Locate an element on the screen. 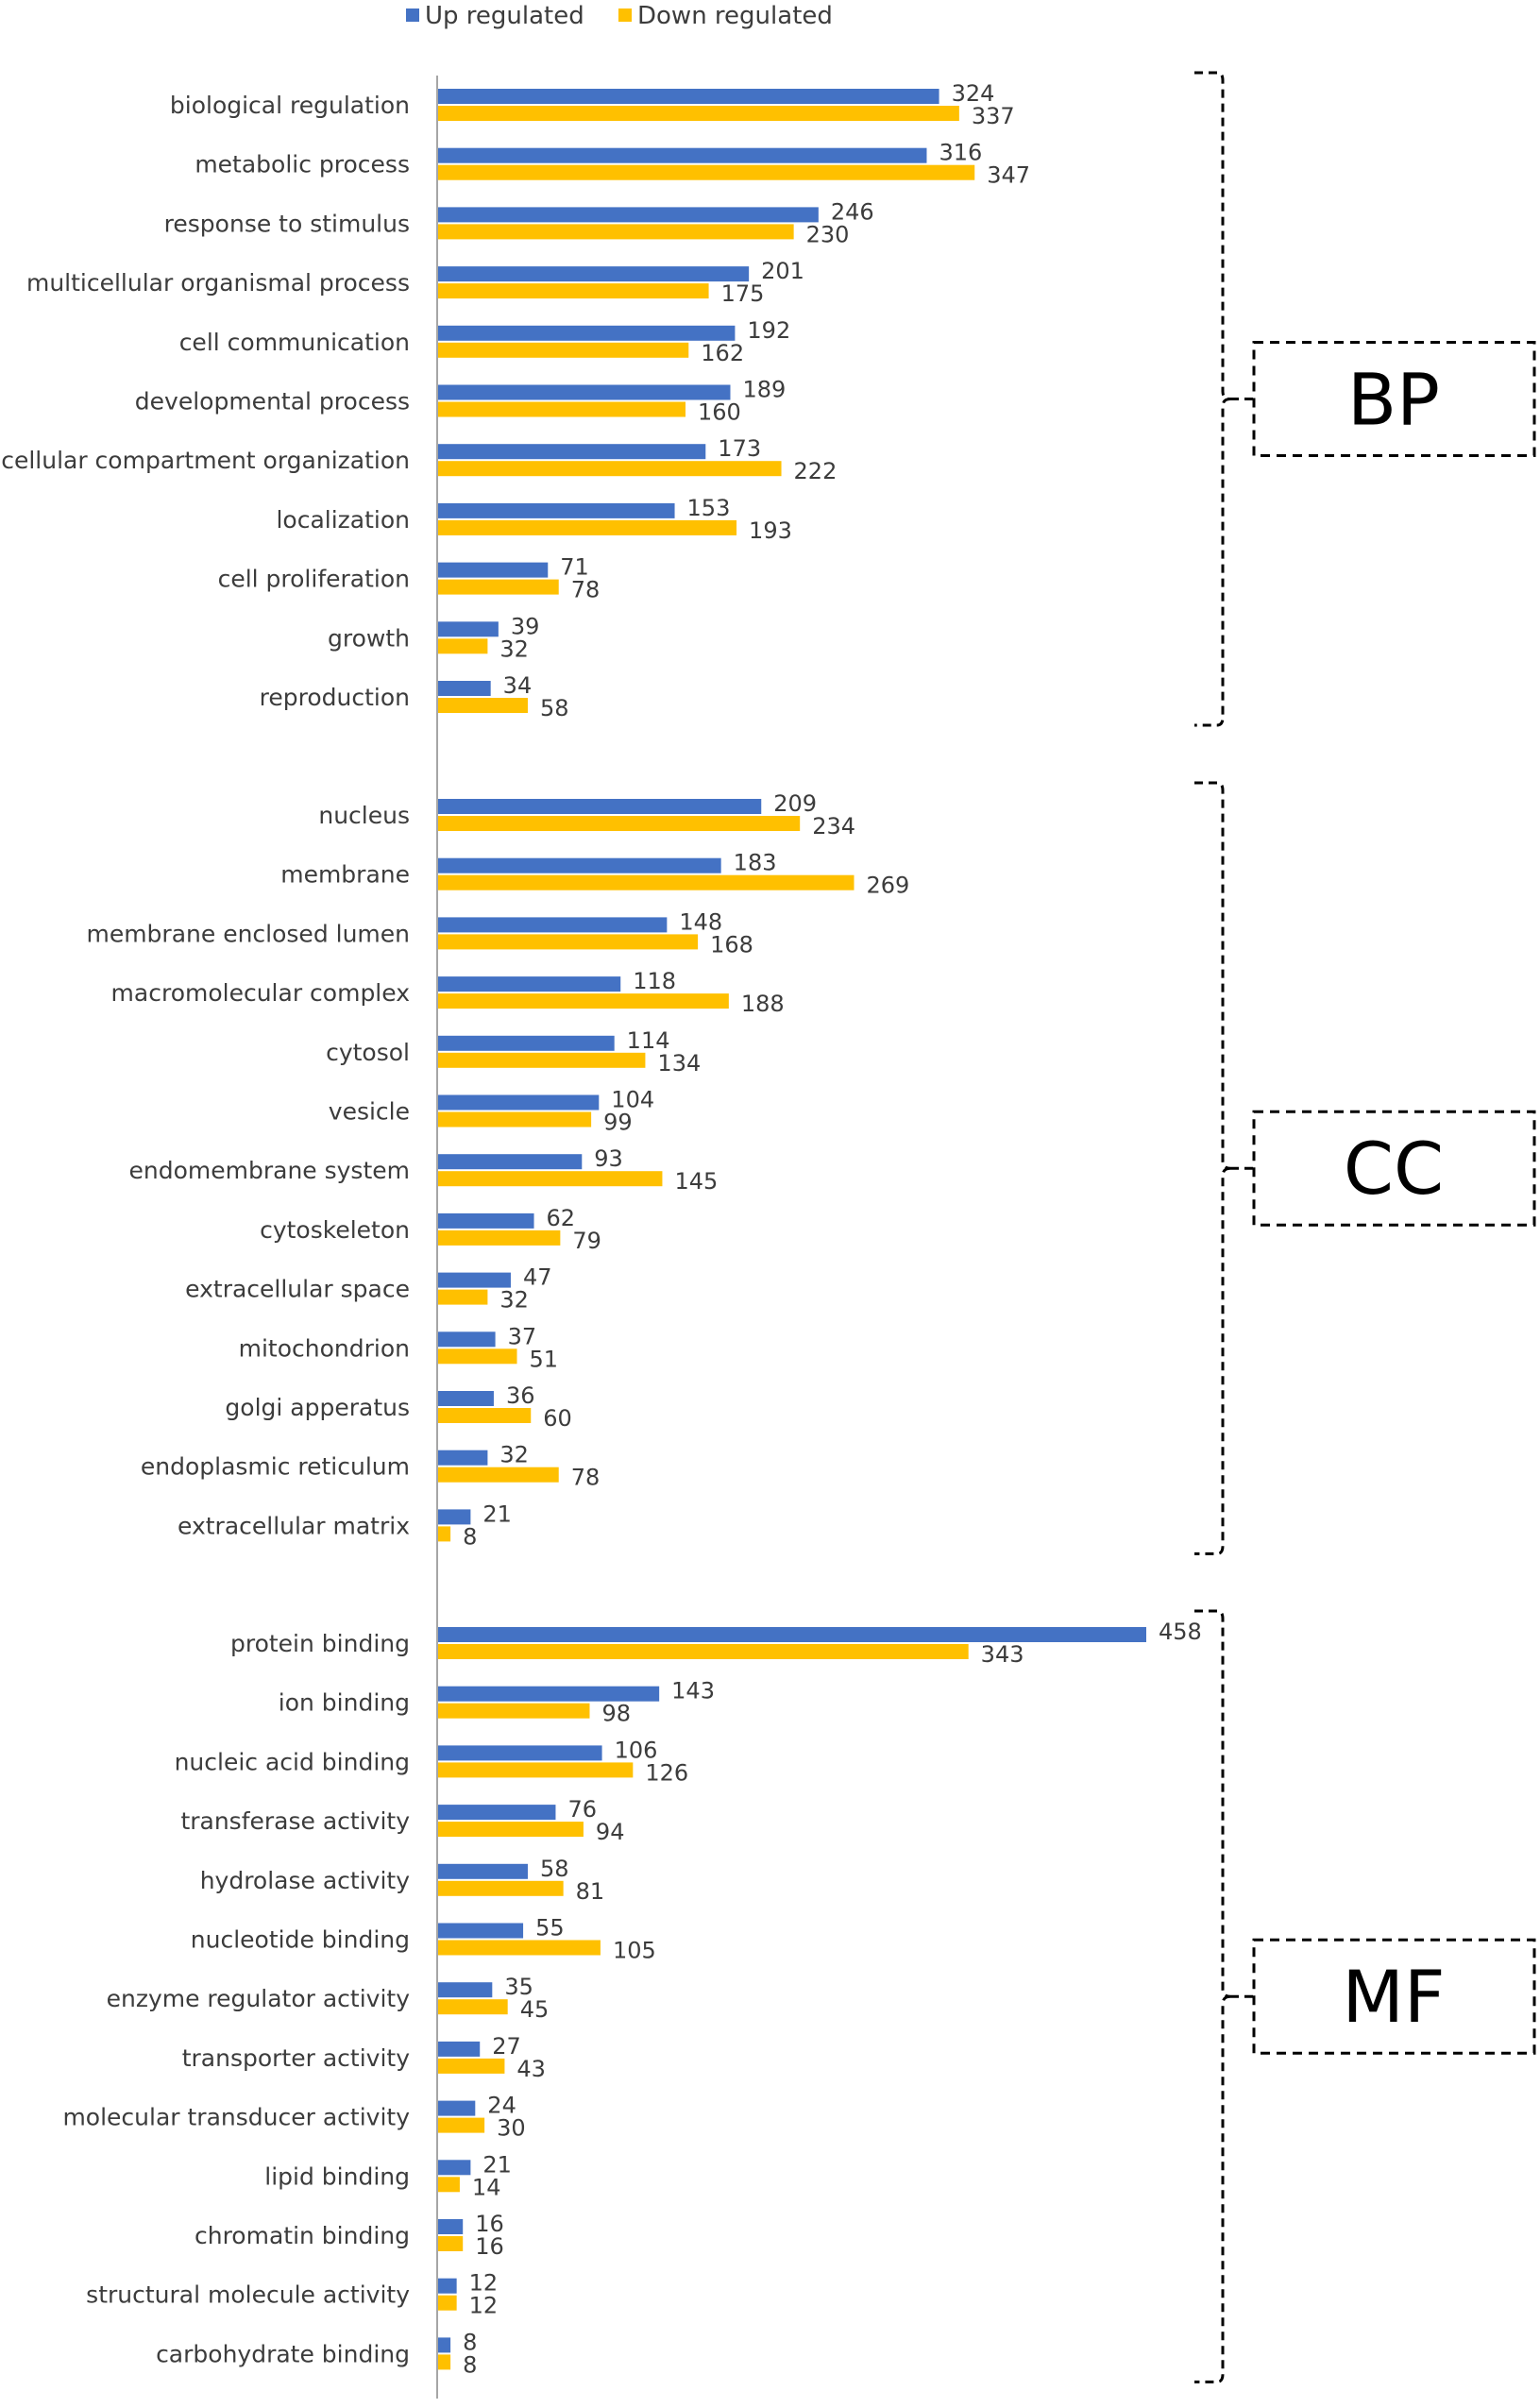  bar-up-endomembrane-system is located at coordinates (510, 1162).